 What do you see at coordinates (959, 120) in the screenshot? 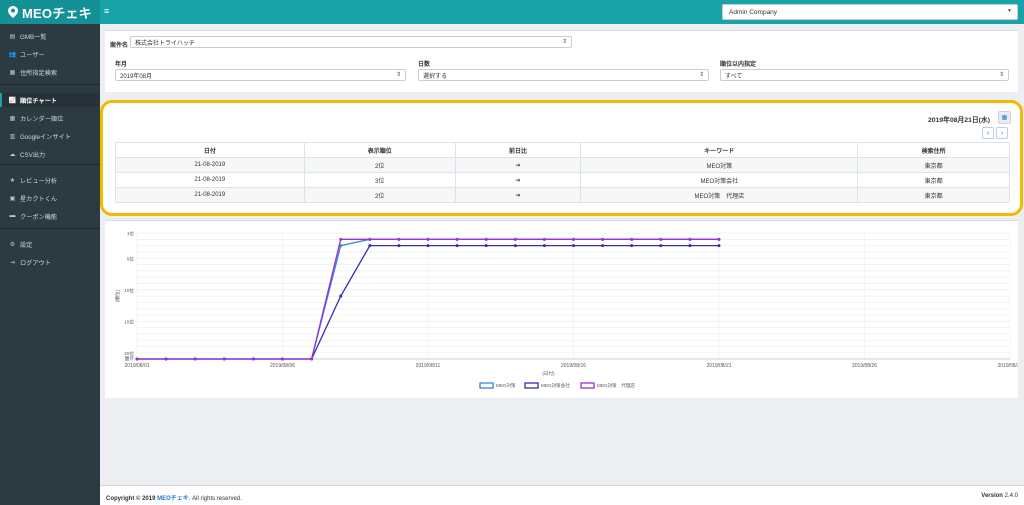
I see `ranking-date-title: 2019年08月21日(水)` at bounding box center [959, 120].